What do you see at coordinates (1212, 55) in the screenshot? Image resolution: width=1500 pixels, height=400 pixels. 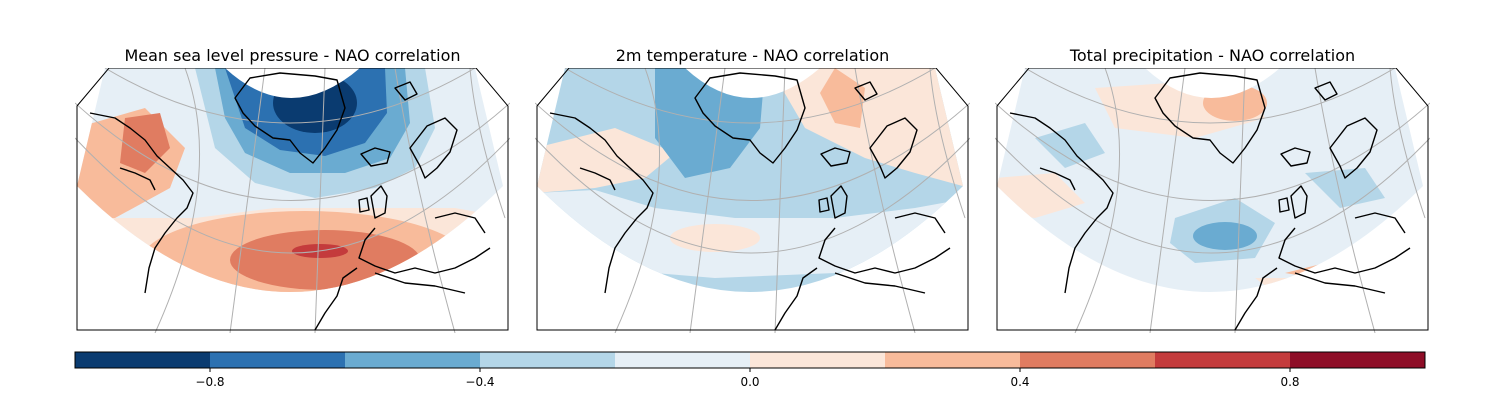 I see `panel-title: Total precipitation - NAO correlation` at bounding box center [1212, 55].